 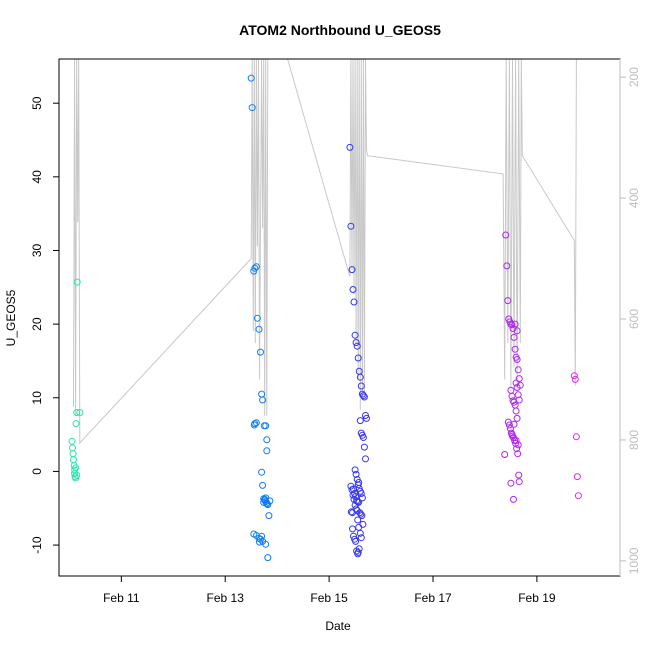 I want to click on x-tick-label: Feb 19, so click(x=537, y=598).